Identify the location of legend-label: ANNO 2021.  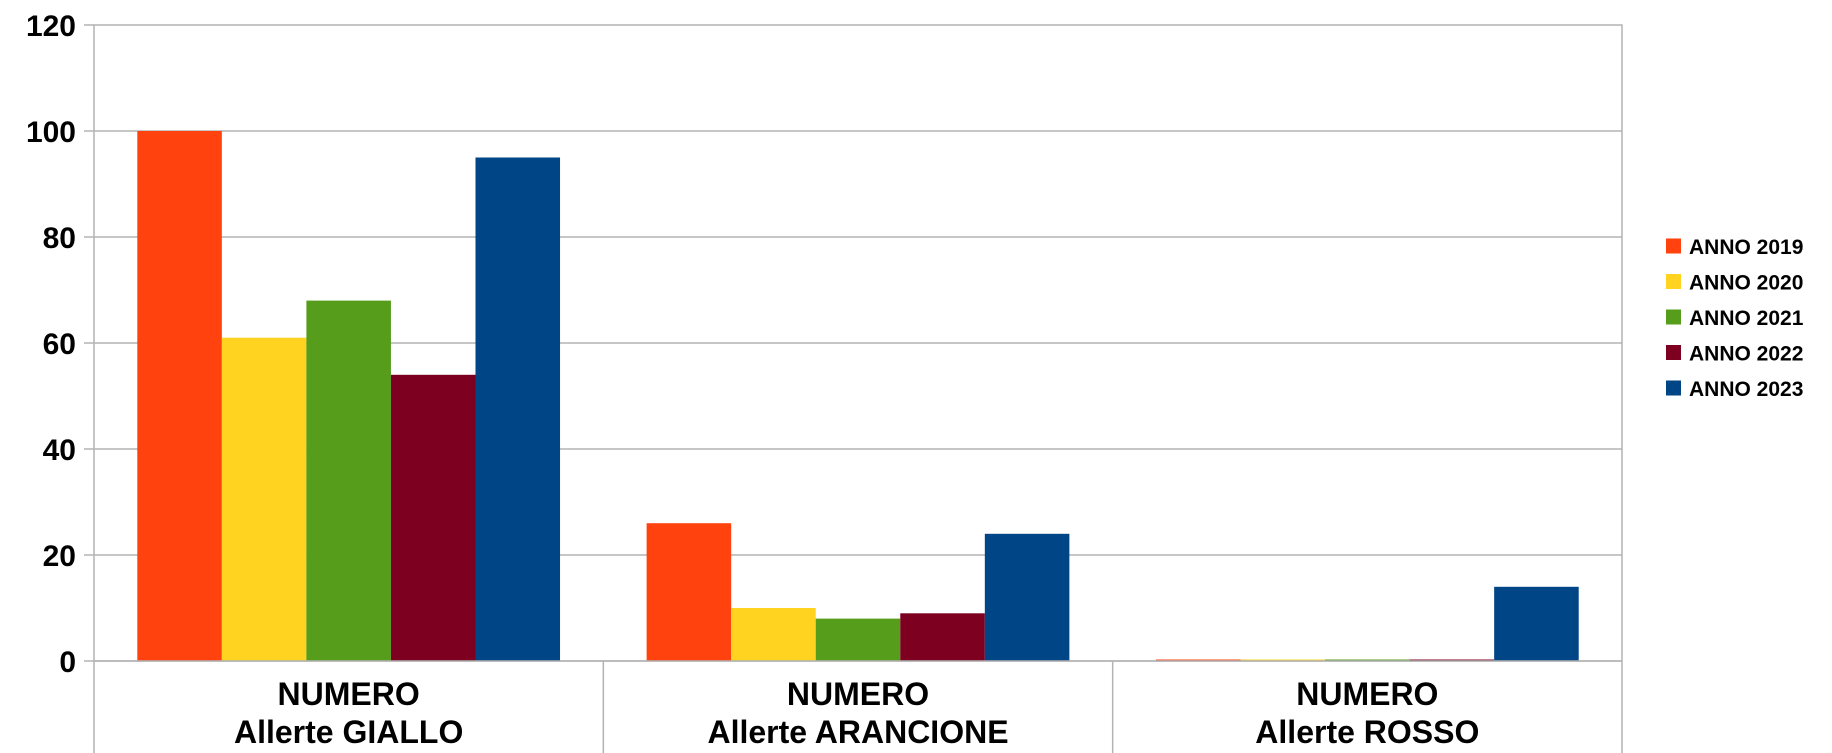
(1746, 318).